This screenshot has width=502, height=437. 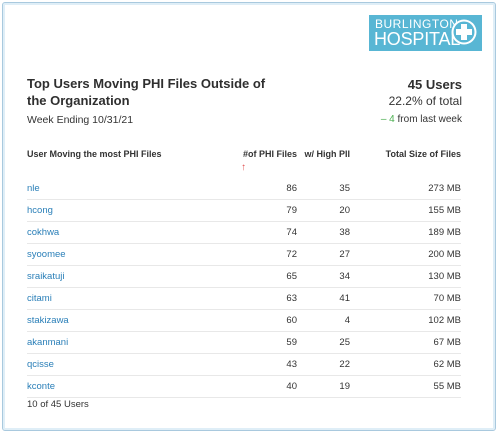 What do you see at coordinates (291, 364) in the screenshot?
I see `phi-files-count: 43` at bounding box center [291, 364].